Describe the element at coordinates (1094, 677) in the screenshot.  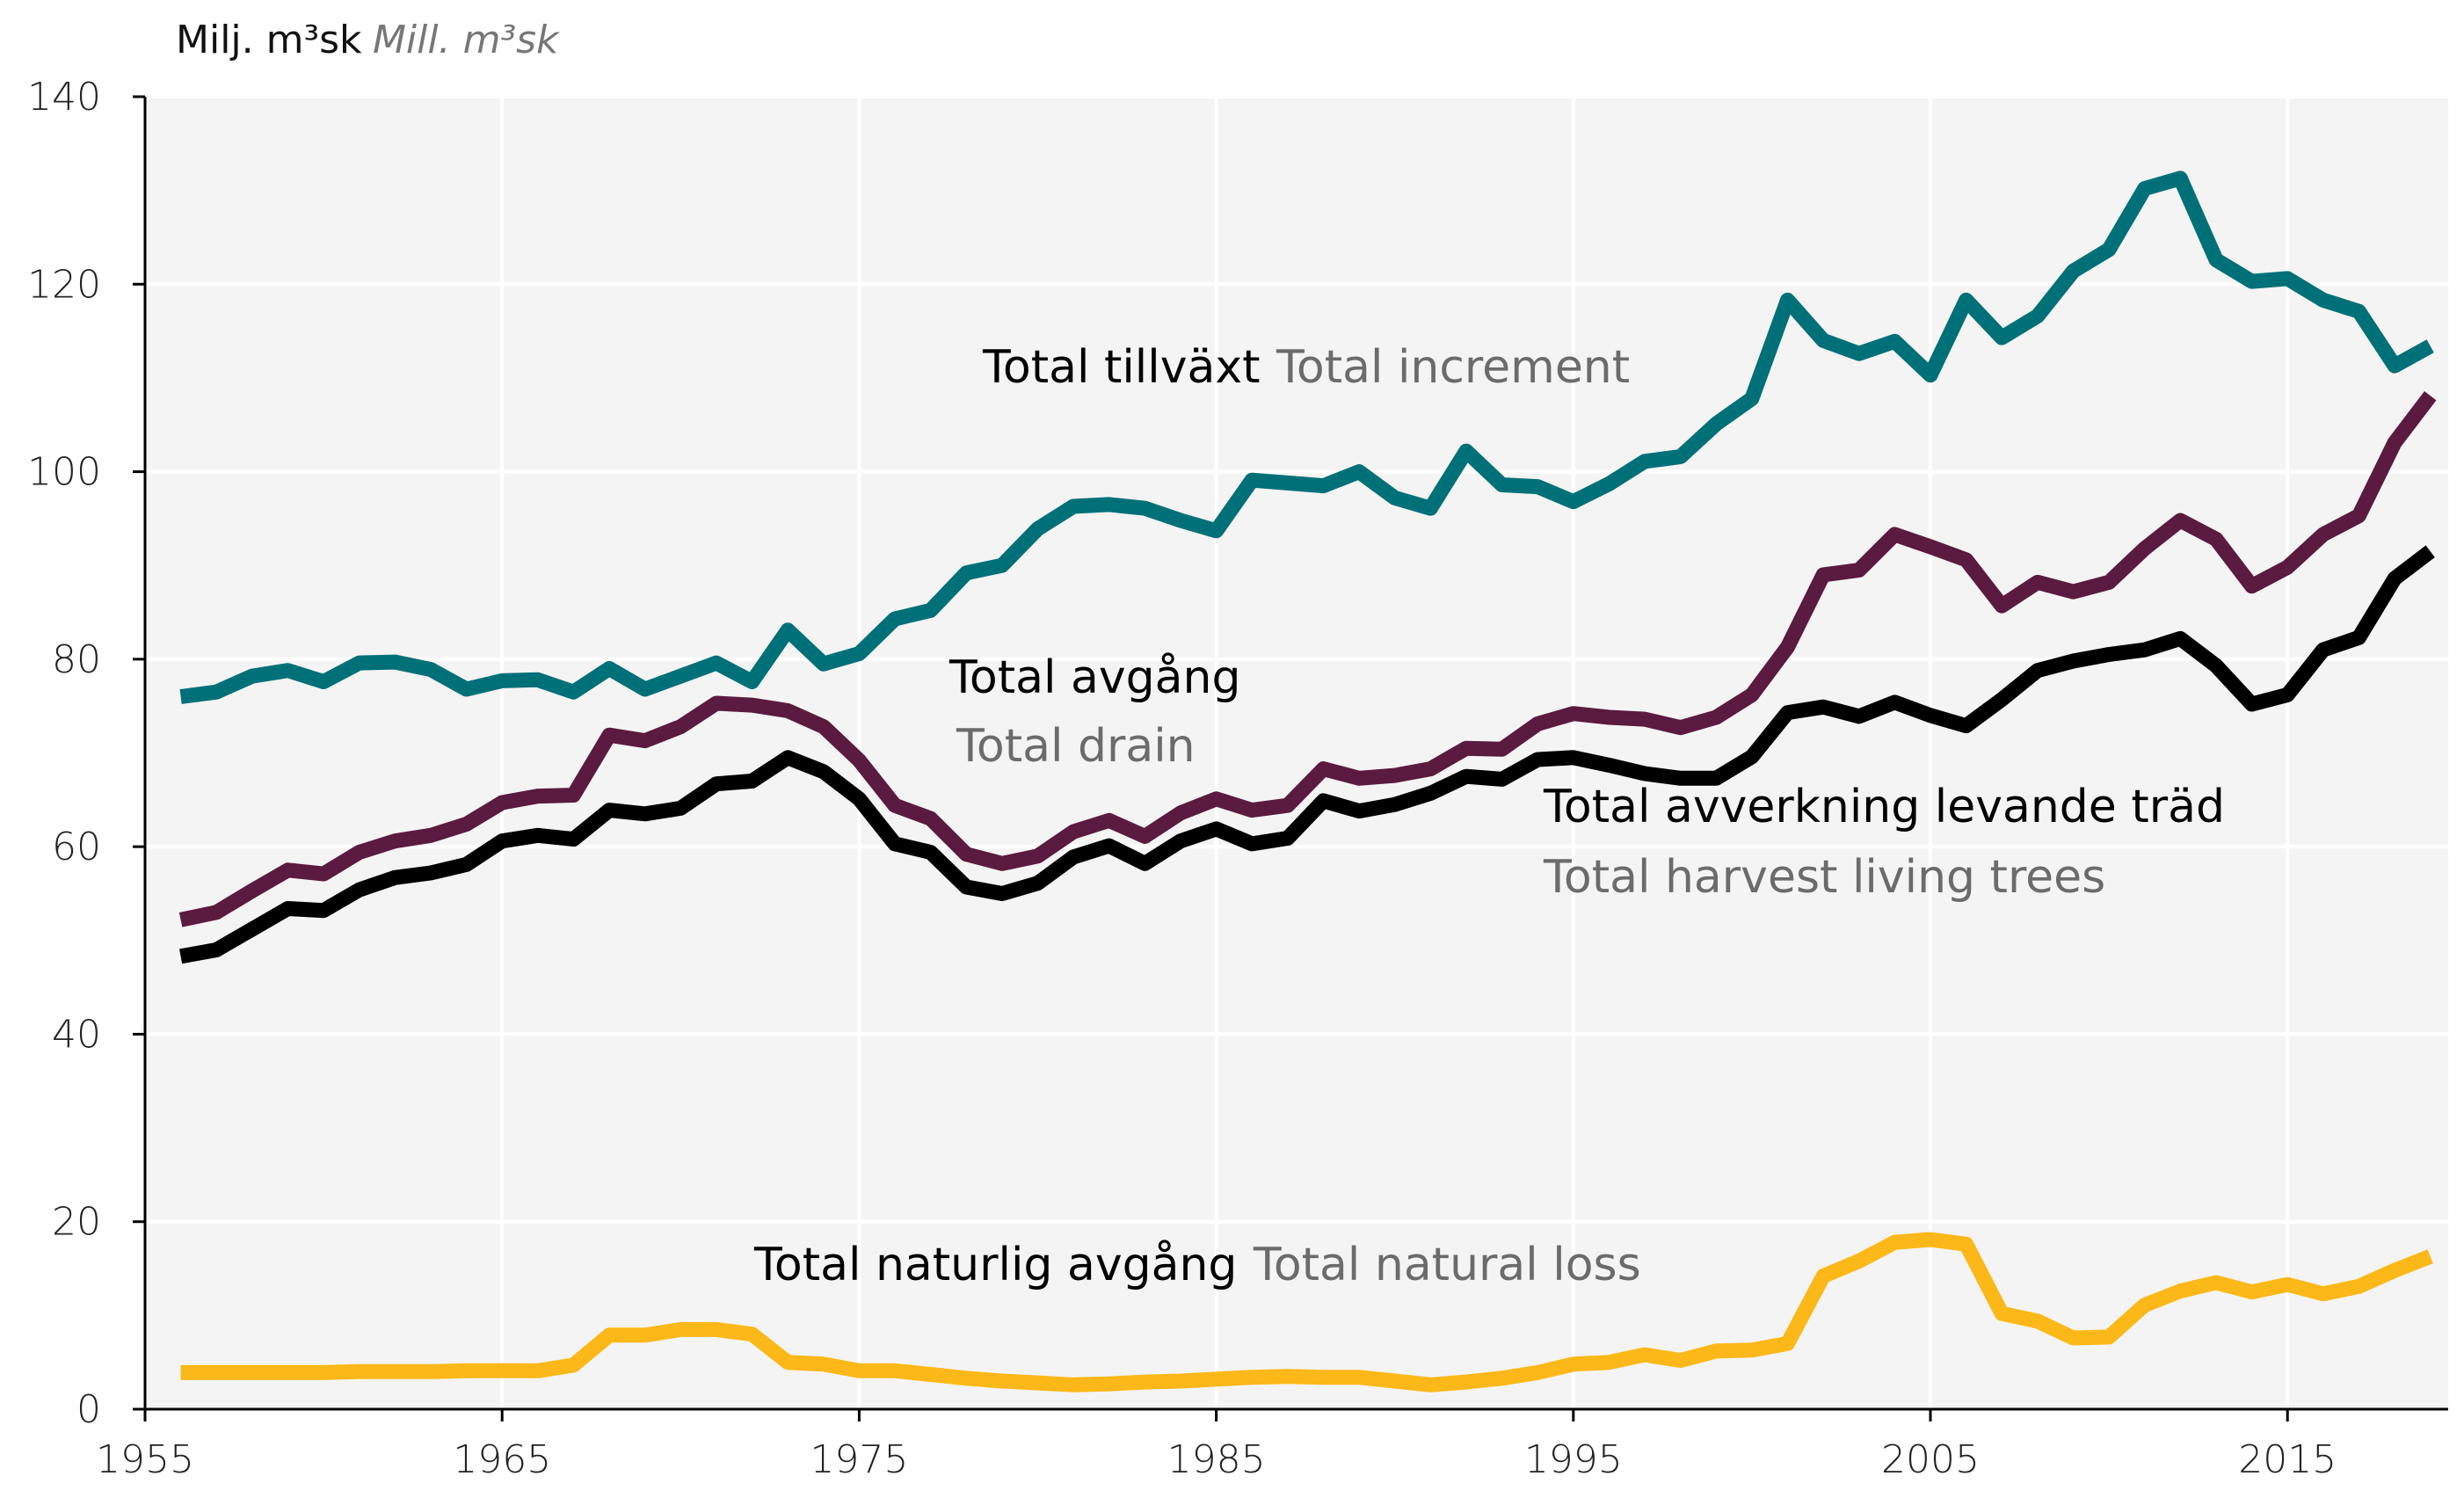
I see `label-drain-sv: Total avgång` at that location.